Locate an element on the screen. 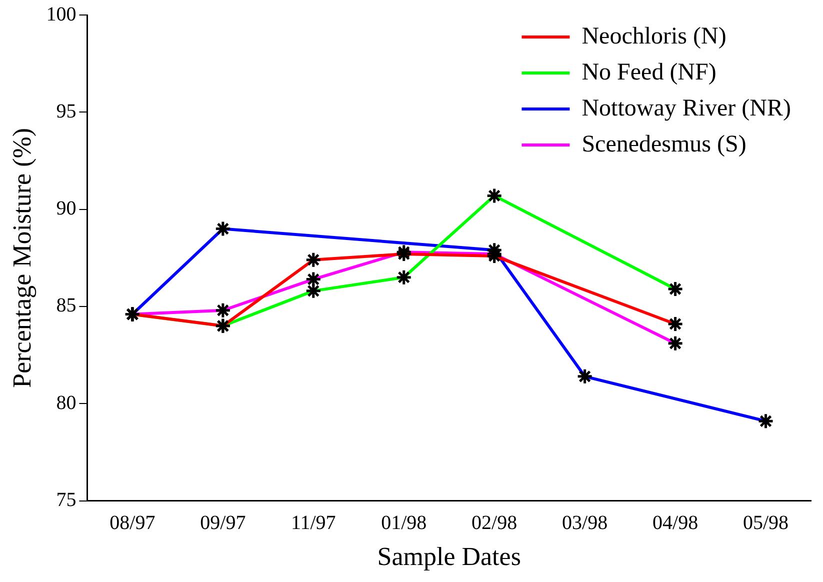 The height and width of the screenshot is (582, 823). y-tick-label: 75 is located at coordinates (66, 500).